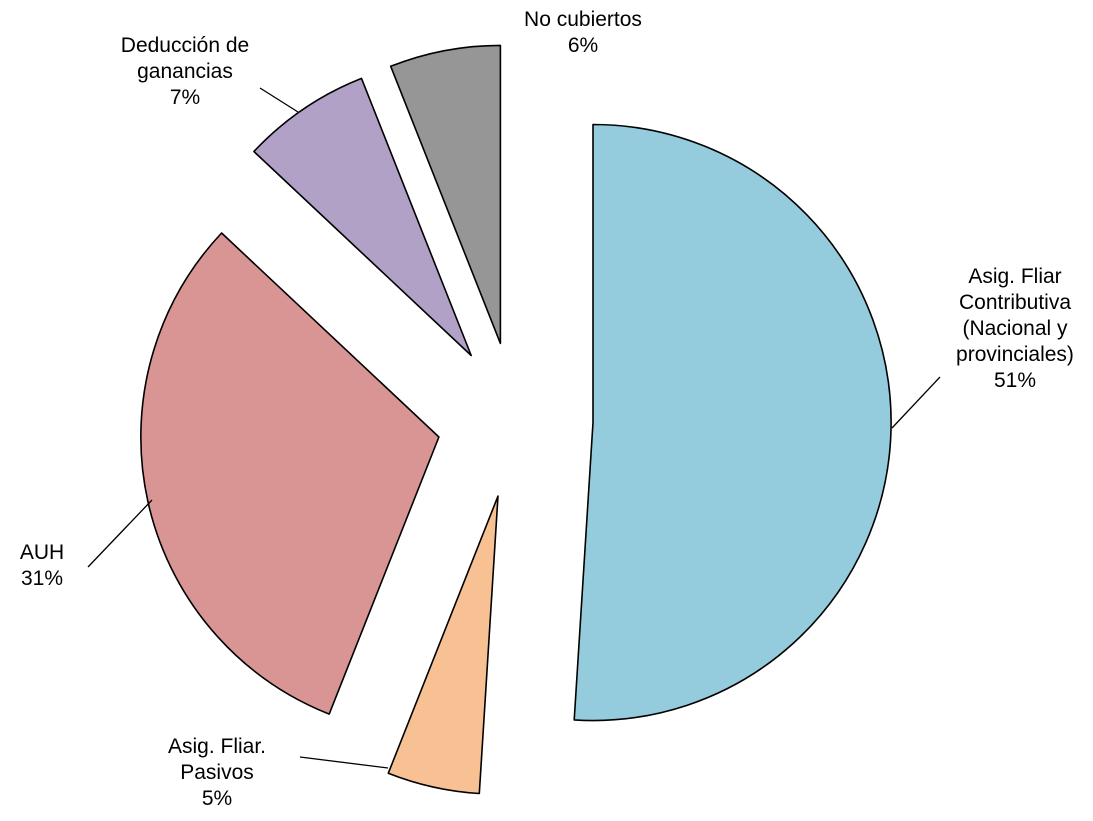  I want to click on slice-label: AUH 31%, so click(42, 565).